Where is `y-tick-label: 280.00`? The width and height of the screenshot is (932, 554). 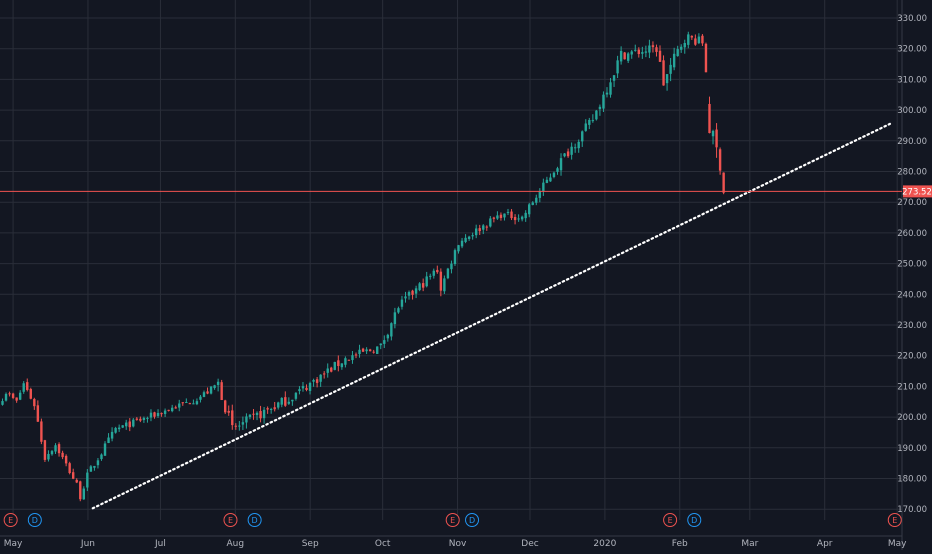
y-tick-label: 280.00 is located at coordinates (912, 173).